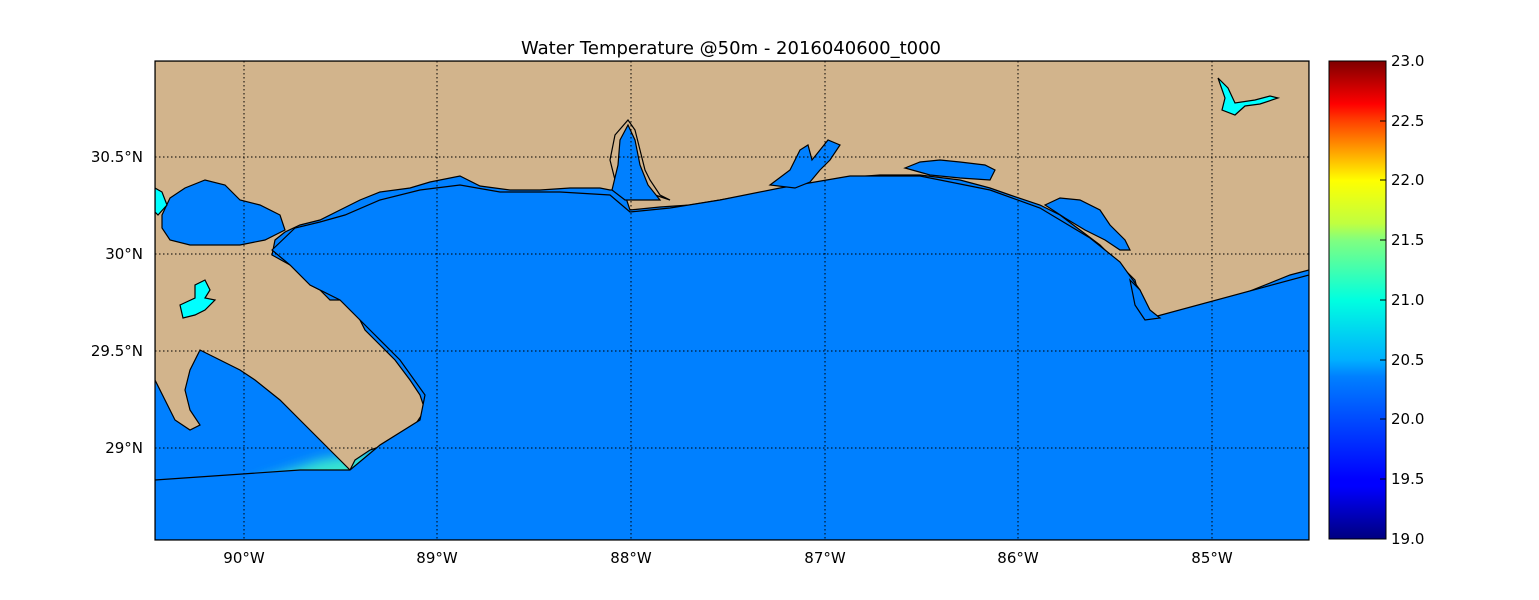  I want to click on lat-label: 30.5°N, so click(117, 157).